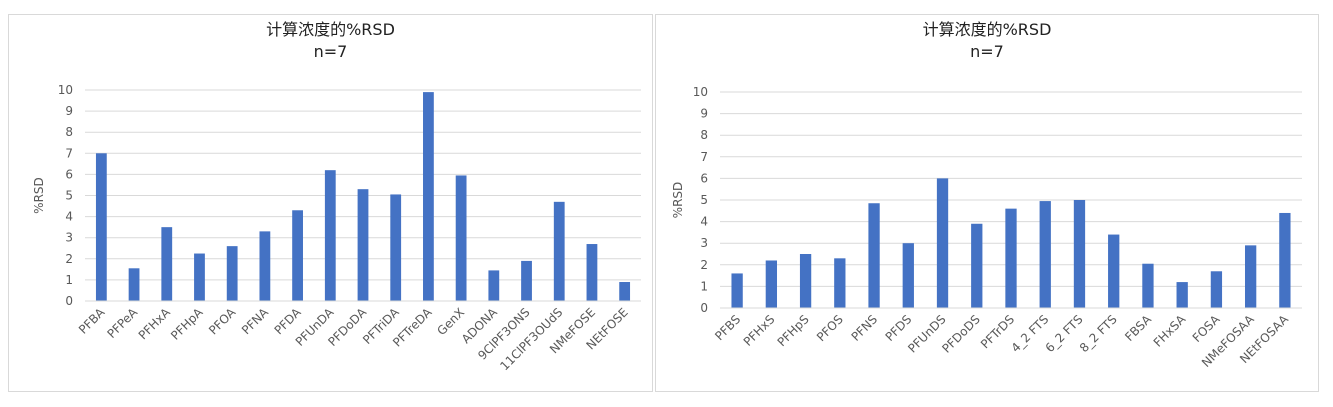 Image resolution: width=1333 pixels, height=407 pixels. Describe the element at coordinates (899, 328) in the screenshot. I see `x-tick-label: PFDS` at that location.